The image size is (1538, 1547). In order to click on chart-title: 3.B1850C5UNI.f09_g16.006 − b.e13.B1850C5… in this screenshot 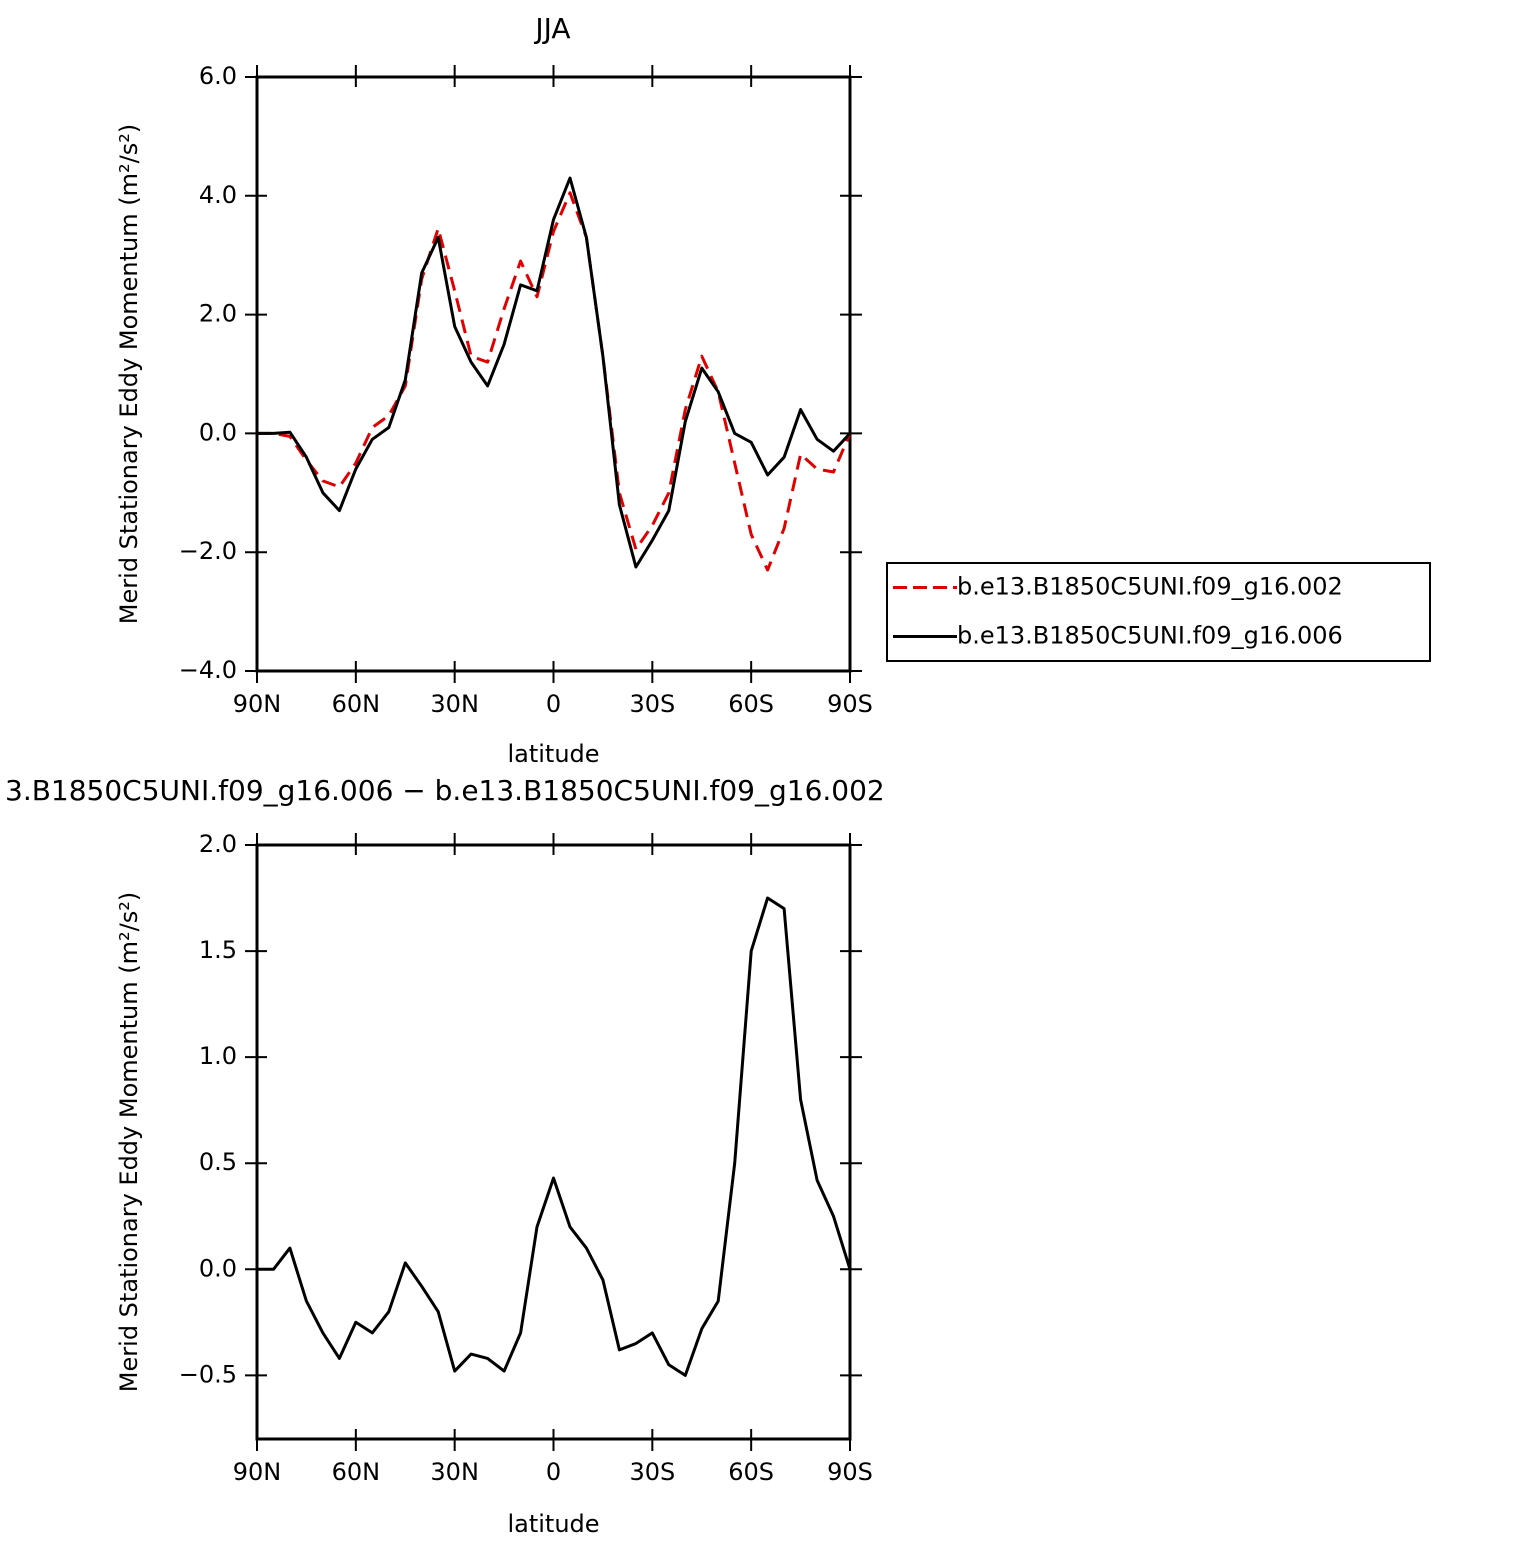, I will do `click(445, 790)`.